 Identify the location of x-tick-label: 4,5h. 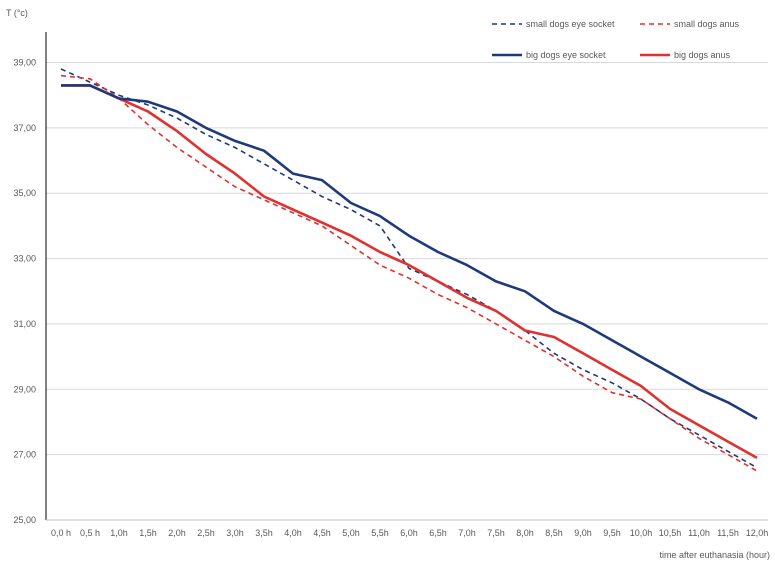
(322, 533).